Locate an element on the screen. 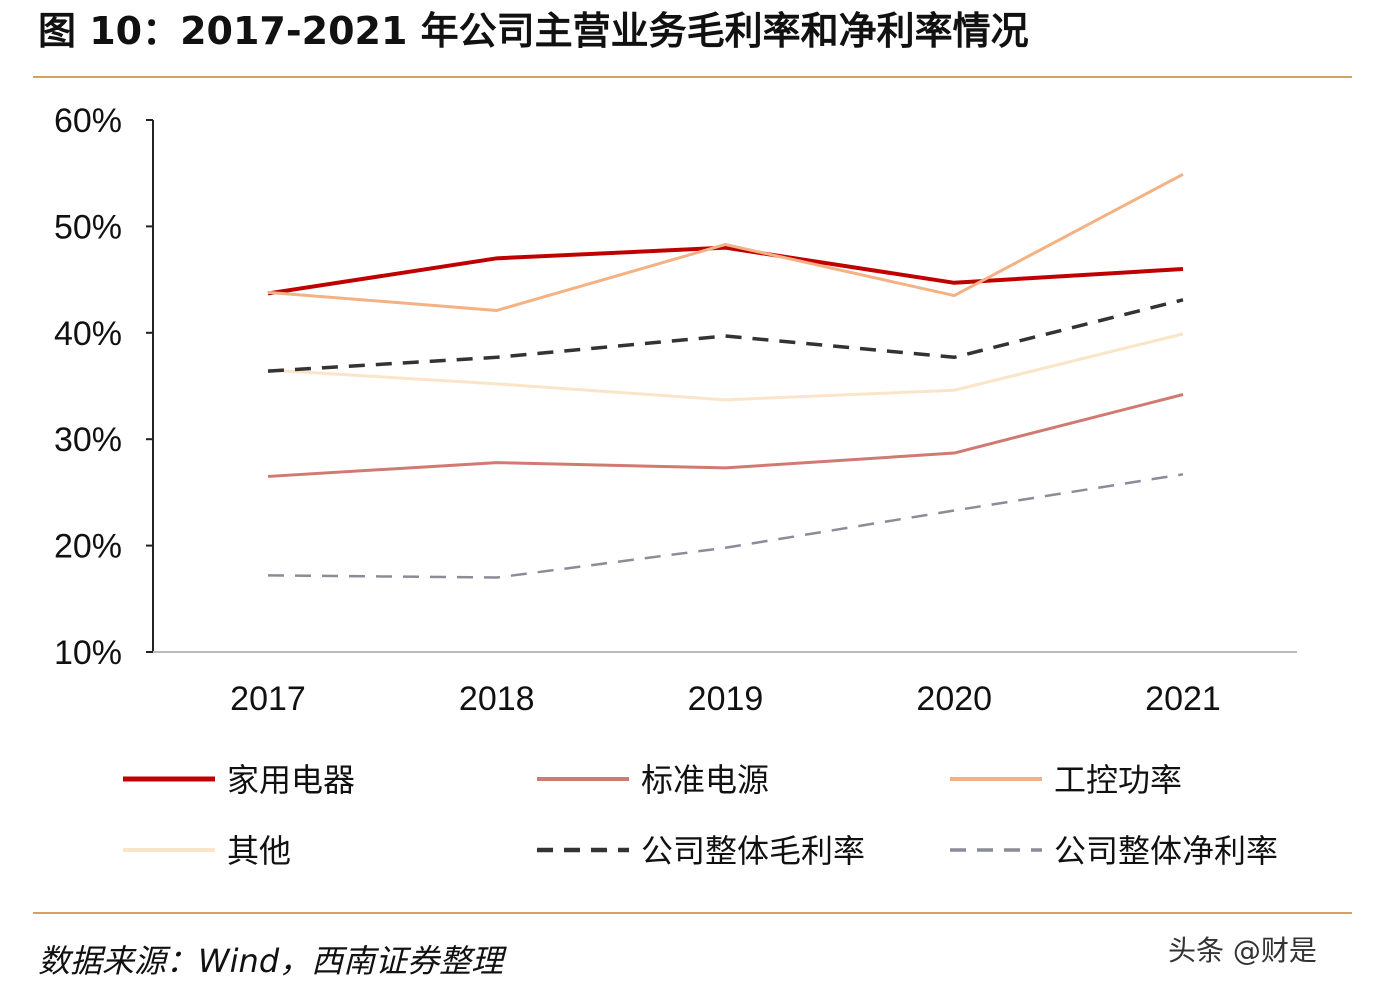 The height and width of the screenshot is (998, 1380). y-tick-label: 60% is located at coordinates (88, 121).